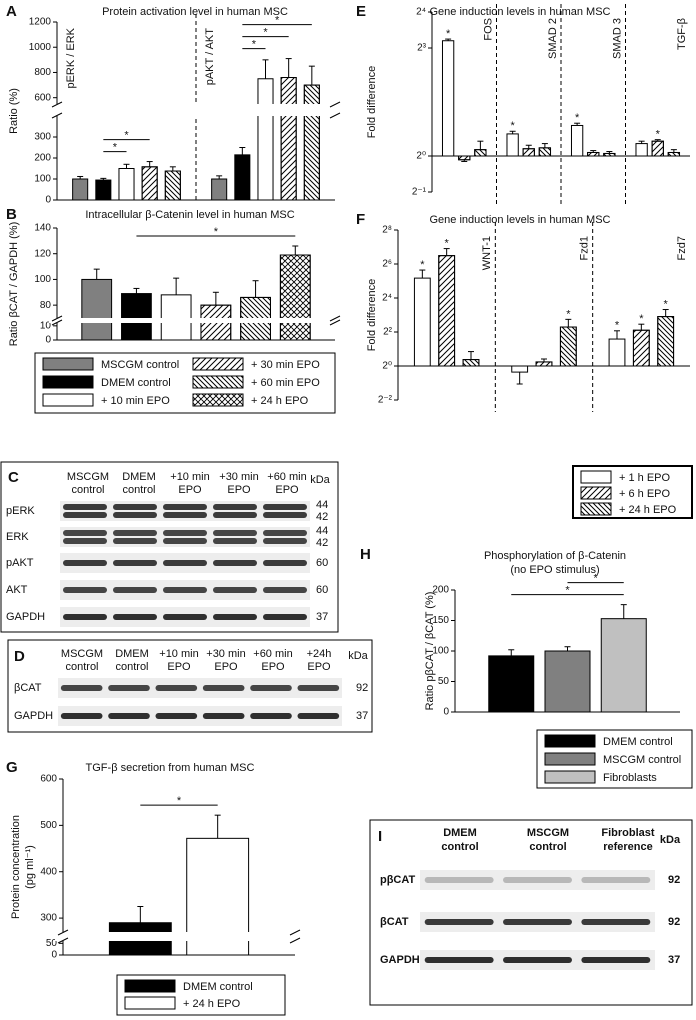  Describe the element at coordinates (11, 214) in the screenshot. I see `panel-letter: B` at that location.